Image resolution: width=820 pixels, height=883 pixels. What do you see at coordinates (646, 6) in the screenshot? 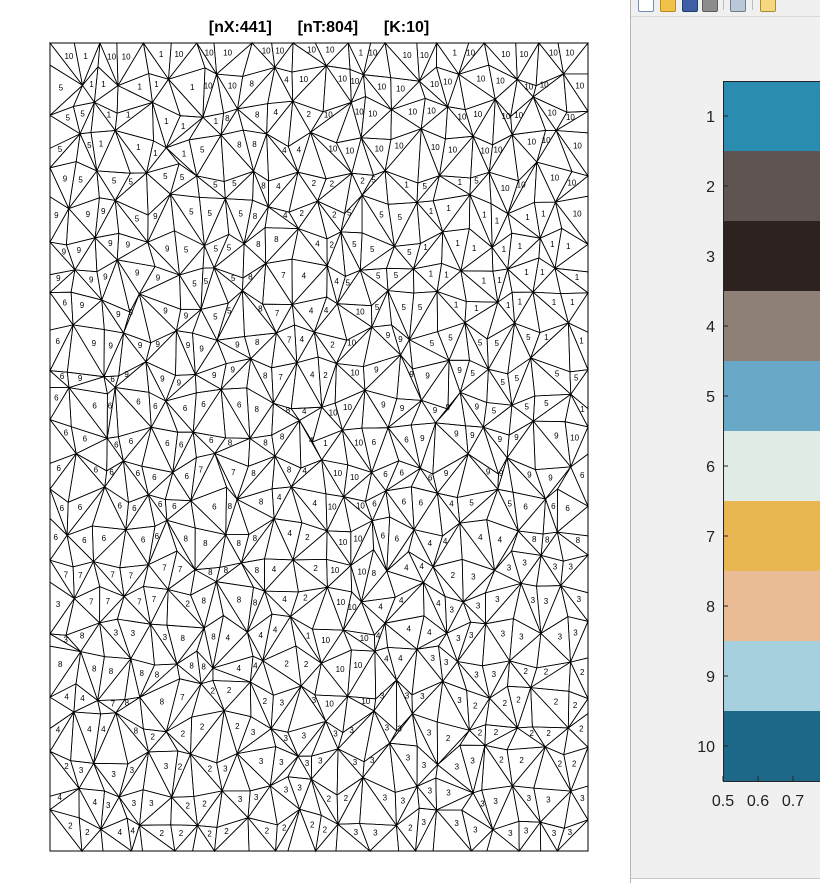
I see `new-figure-icon` at bounding box center [646, 6].